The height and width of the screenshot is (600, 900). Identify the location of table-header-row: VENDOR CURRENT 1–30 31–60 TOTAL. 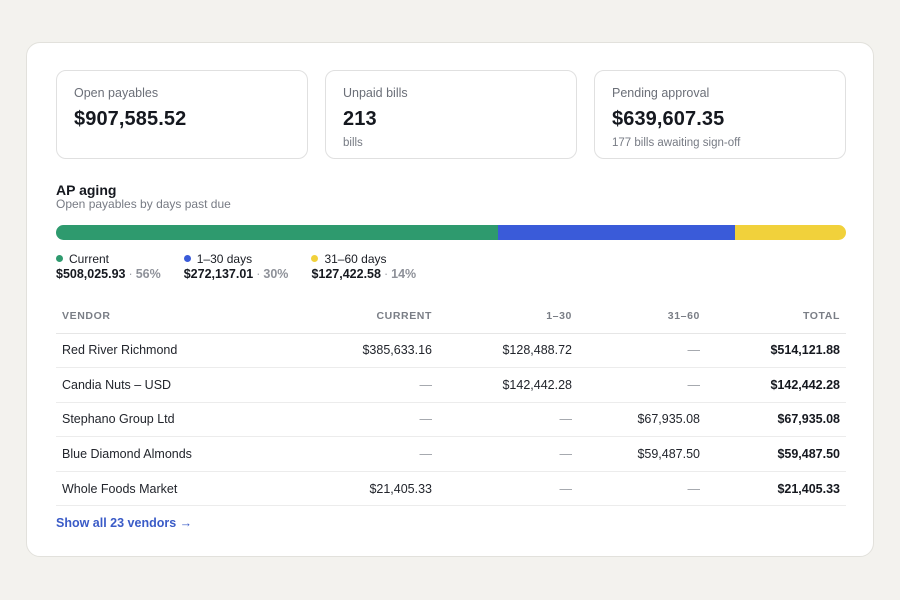
(451, 316).